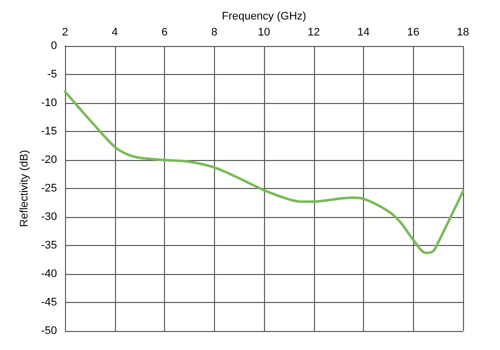 This screenshot has height=350, width=500. Describe the element at coordinates (363, 32) in the screenshot. I see `x-tick-label: 14` at that location.